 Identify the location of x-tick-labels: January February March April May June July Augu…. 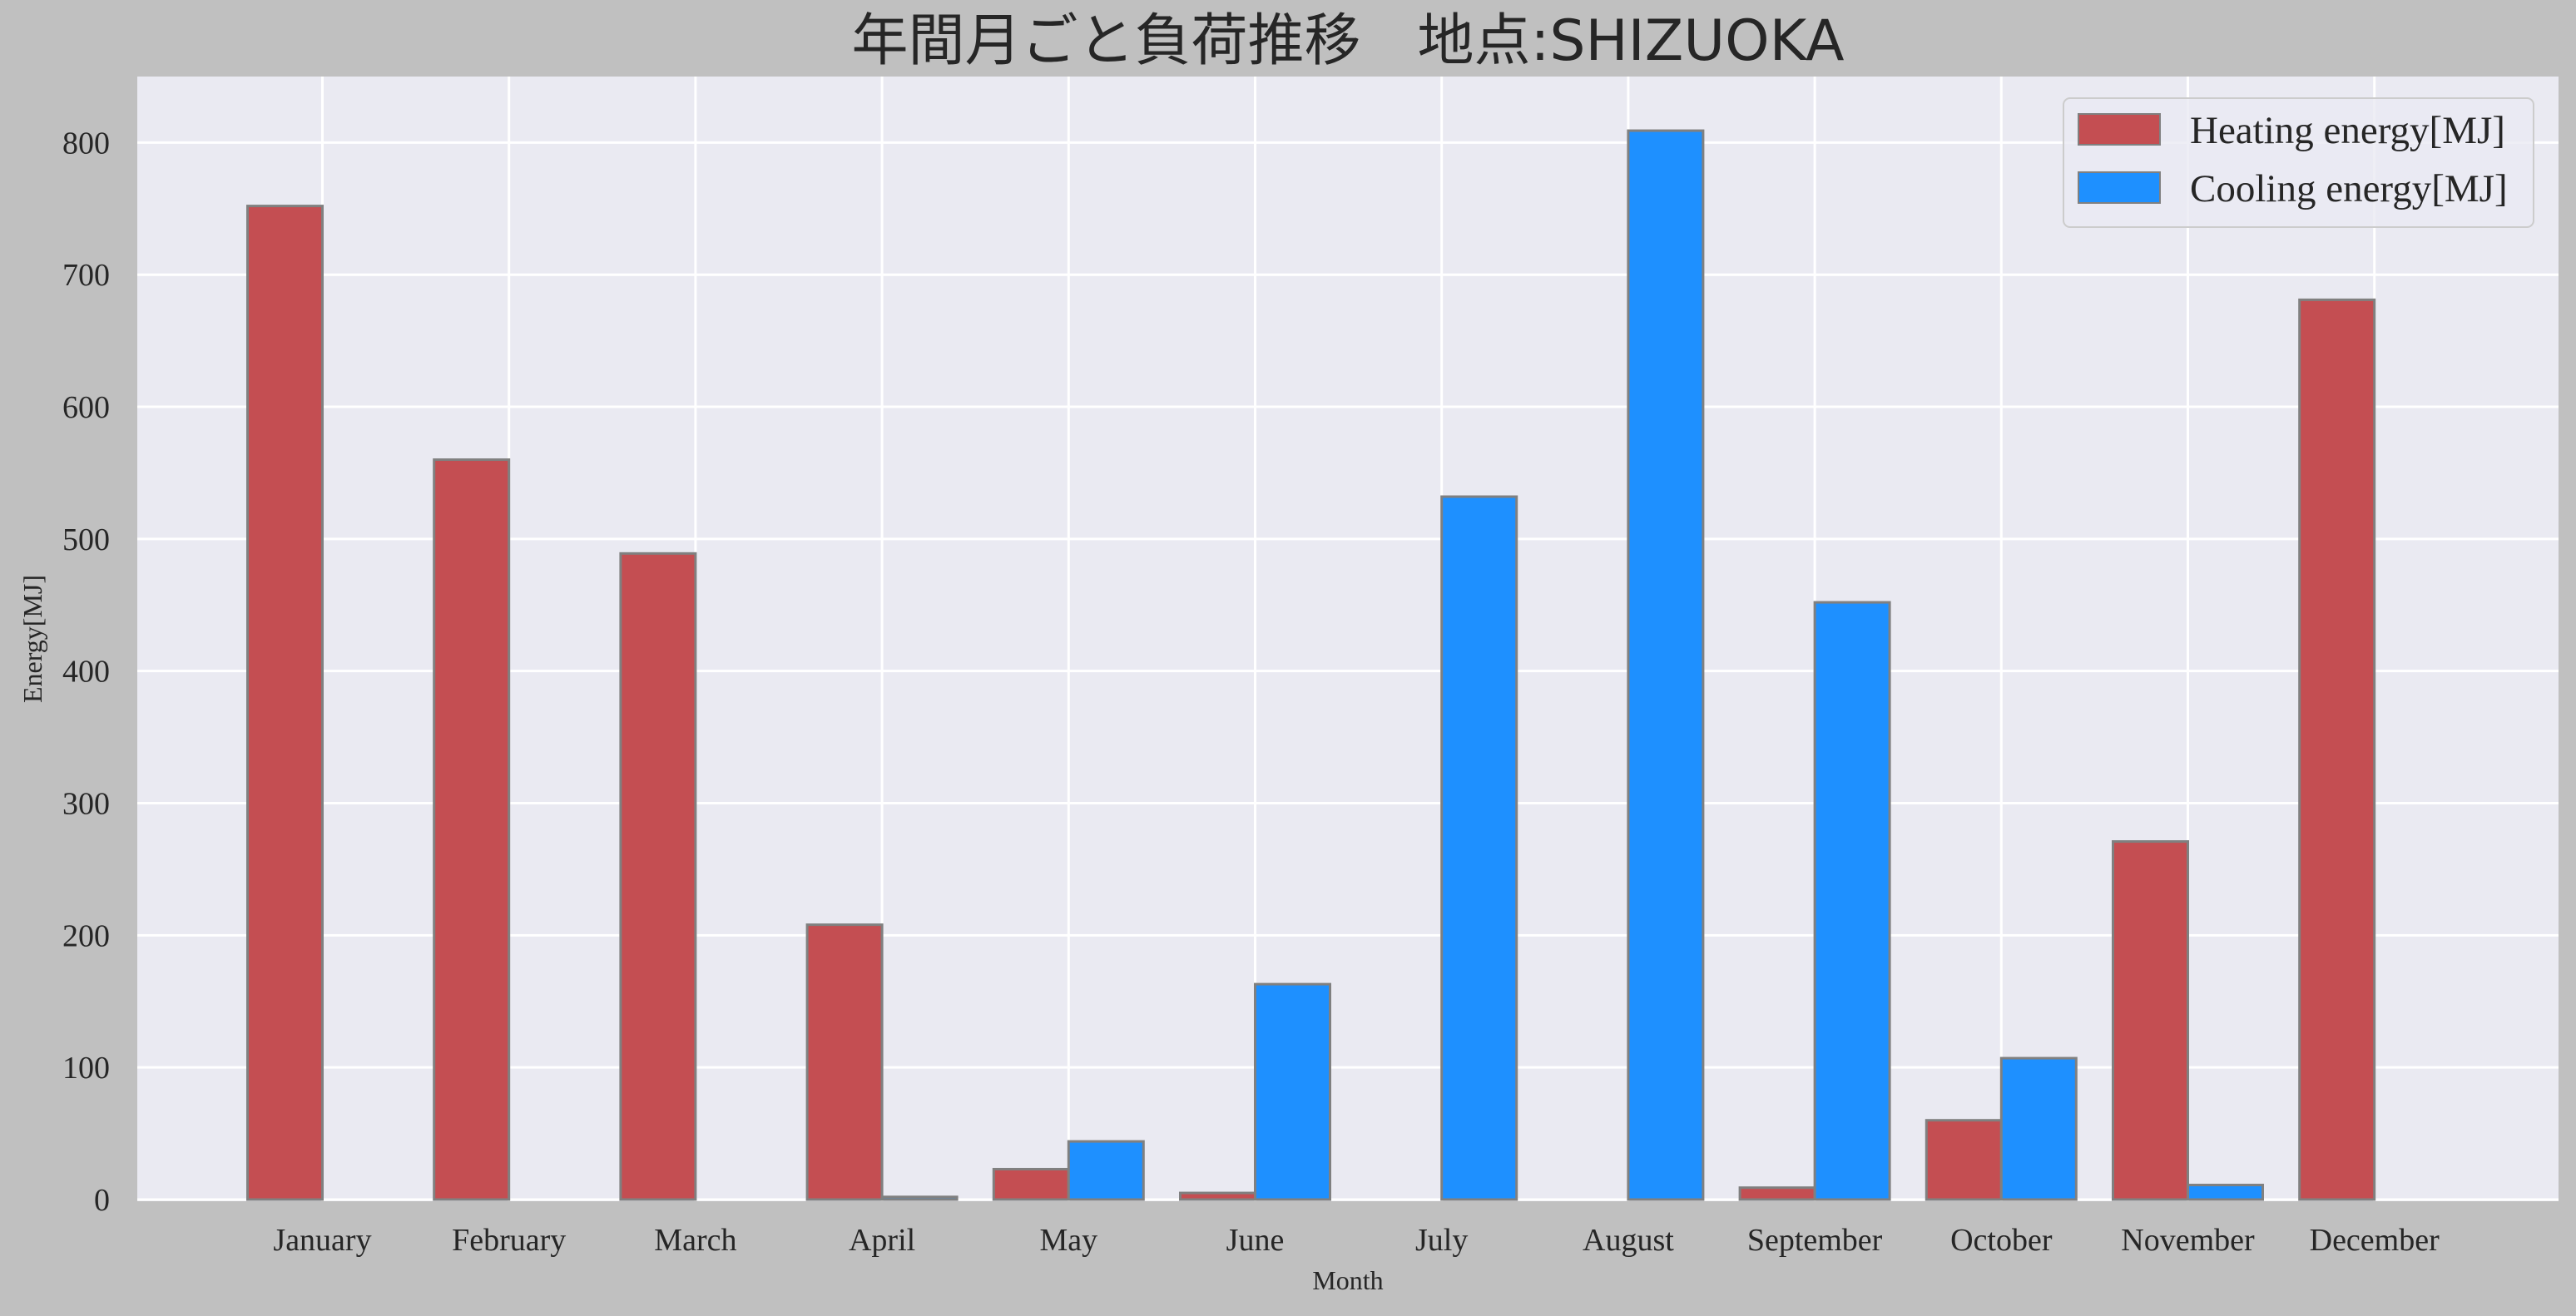
(1356, 1240).